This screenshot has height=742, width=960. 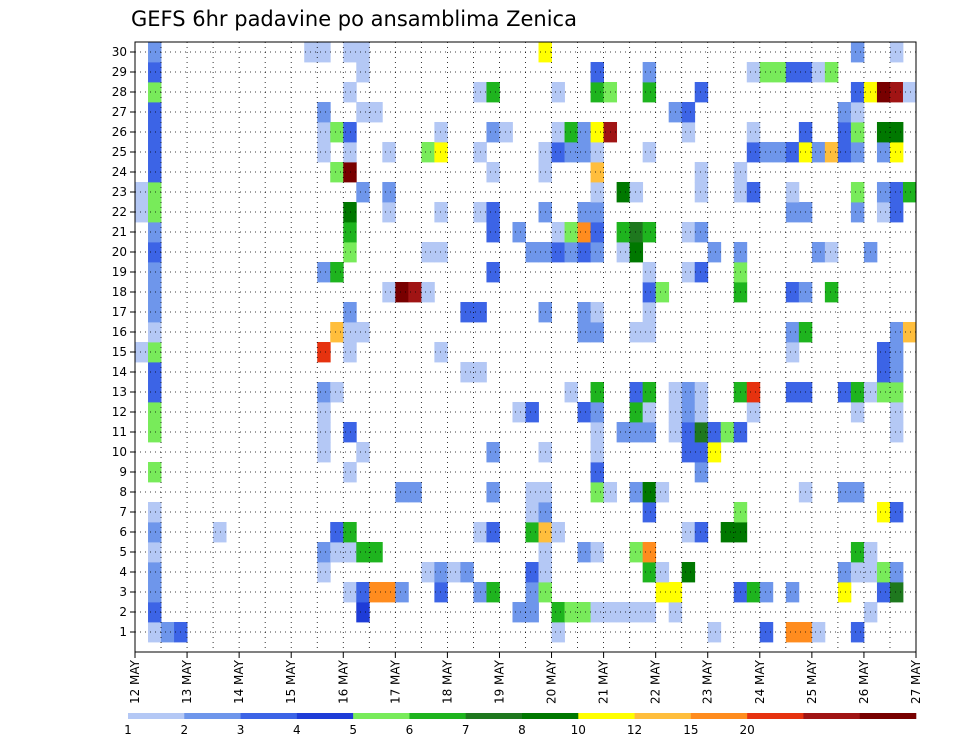 What do you see at coordinates (119, 452) in the screenshot?
I see `y-tick-label: 10` at bounding box center [119, 452].